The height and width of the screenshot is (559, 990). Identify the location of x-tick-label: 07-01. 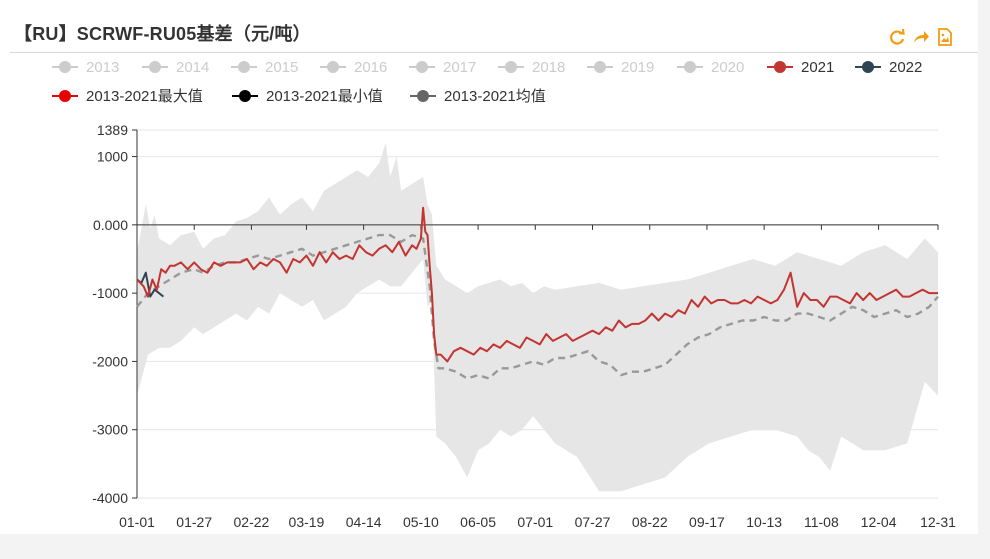
(535, 522).